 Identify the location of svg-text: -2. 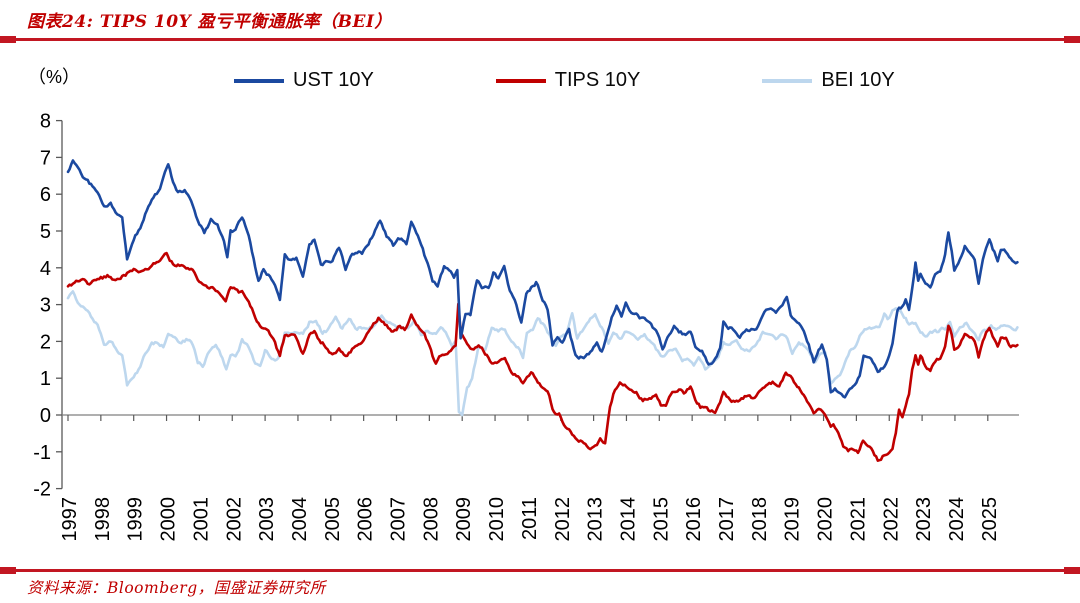
(42, 490).